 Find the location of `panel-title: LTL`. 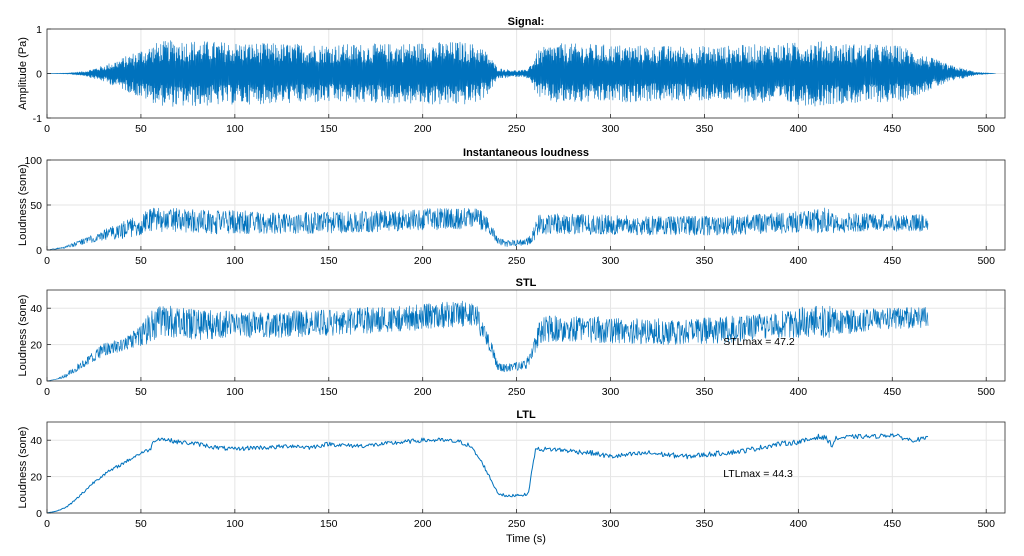

panel-title: LTL is located at coordinates (526, 415).